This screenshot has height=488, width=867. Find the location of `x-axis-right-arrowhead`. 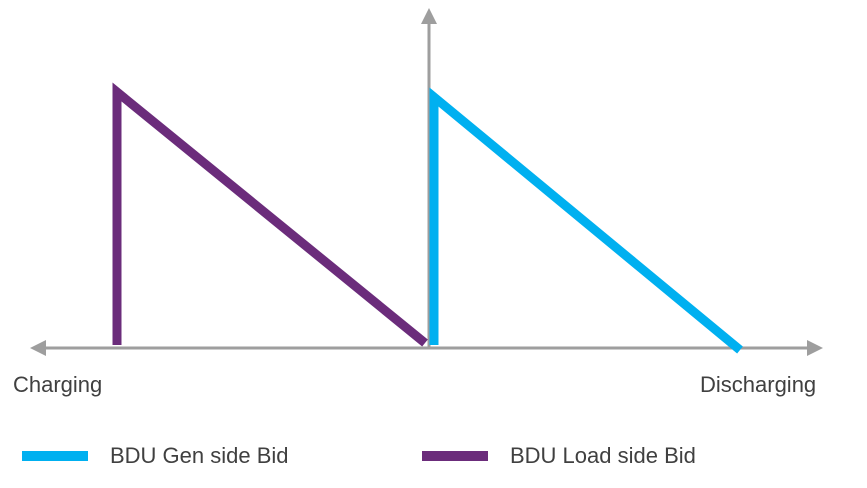

x-axis-right-arrowhead is located at coordinates (815, 348).